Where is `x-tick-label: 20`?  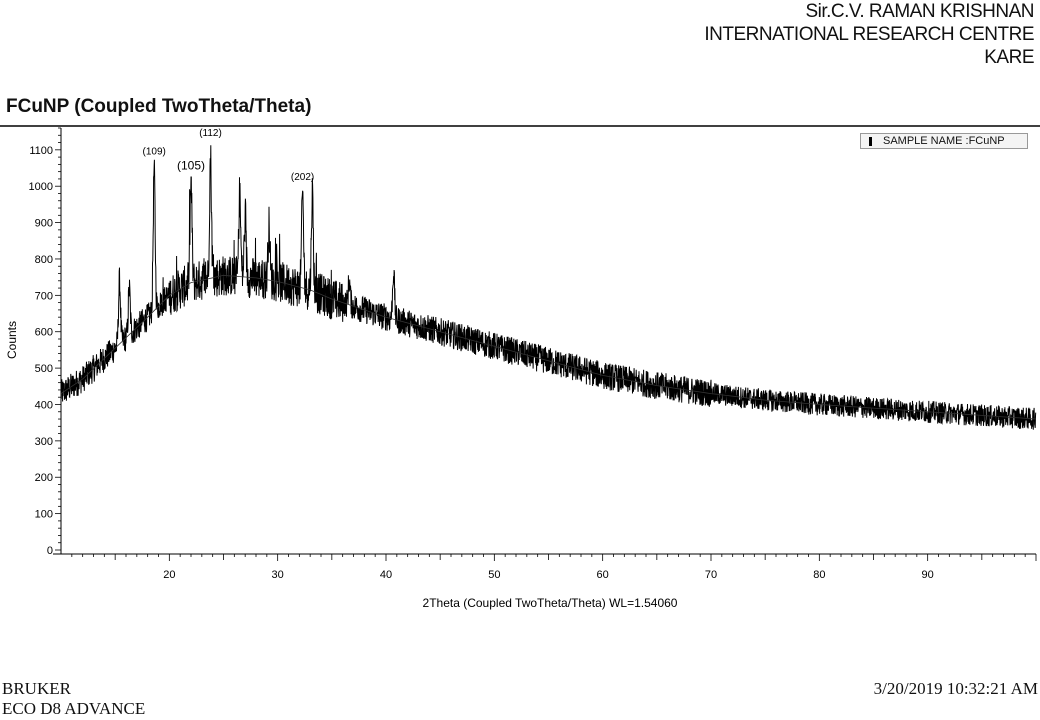
x-tick-label: 20 is located at coordinates (169, 575).